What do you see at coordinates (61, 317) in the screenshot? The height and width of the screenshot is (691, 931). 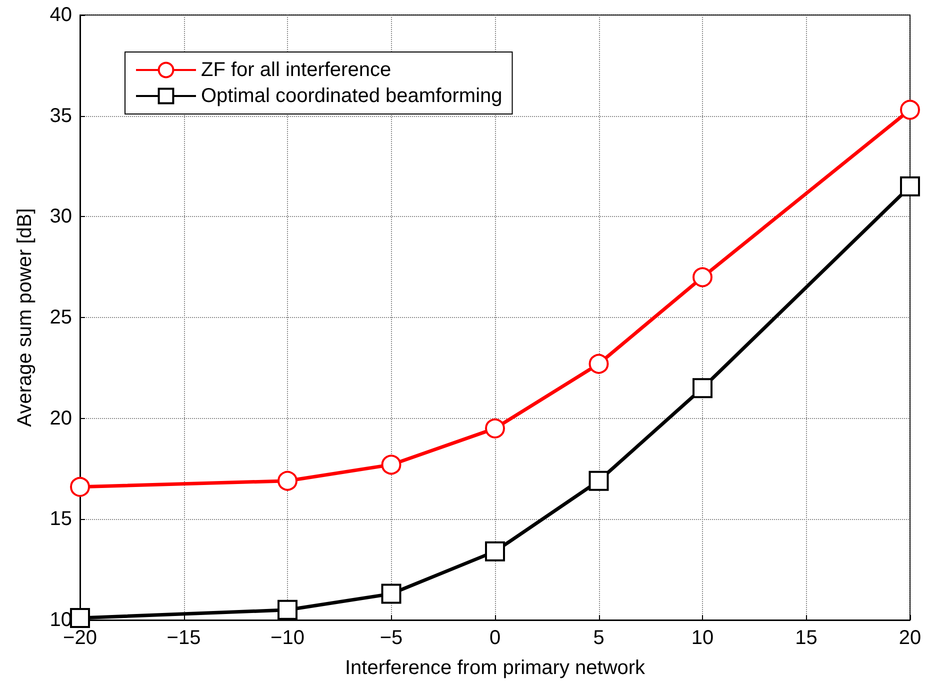 I see `y-tick-label: 25` at bounding box center [61, 317].